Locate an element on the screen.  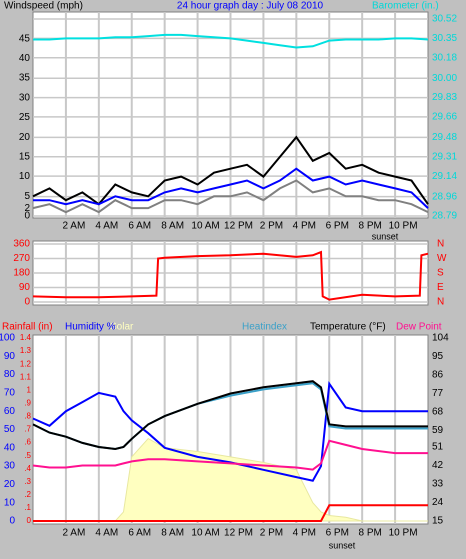
y3-tick-label: .8 is located at coordinates (27, 416).